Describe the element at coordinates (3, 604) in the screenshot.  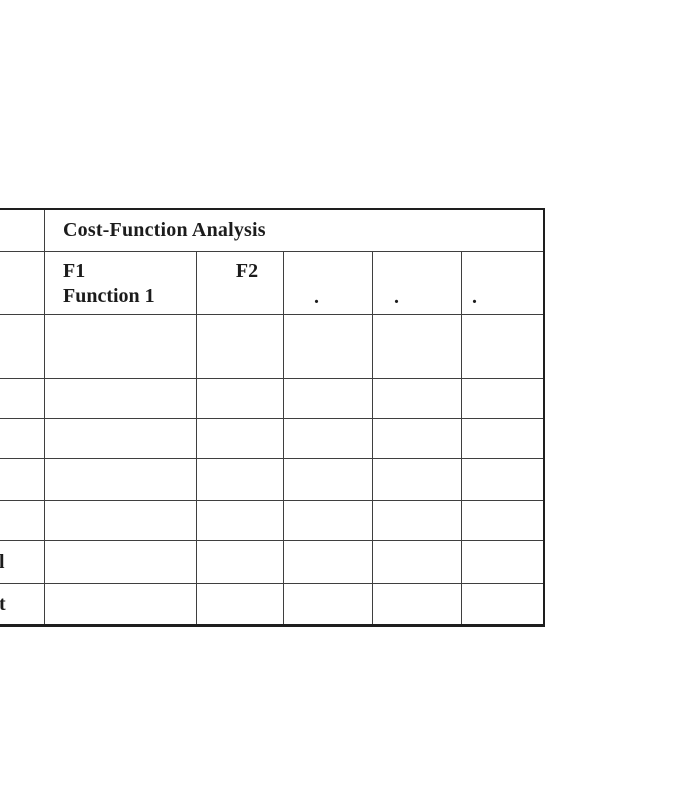
I see `row-label-fragment: t` at that location.